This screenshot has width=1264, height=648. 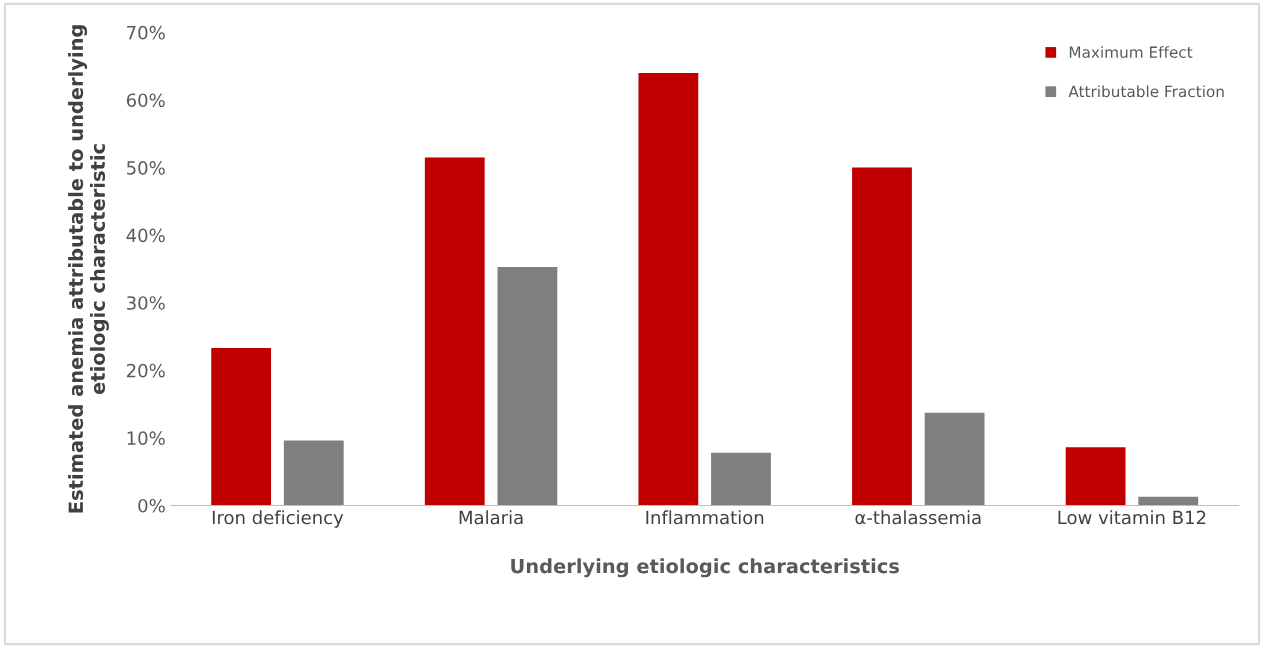 What do you see at coordinates (705, 568) in the screenshot?
I see `x-axis-title: Underlying etiologic characteristics` at bounding box center [705, 568].